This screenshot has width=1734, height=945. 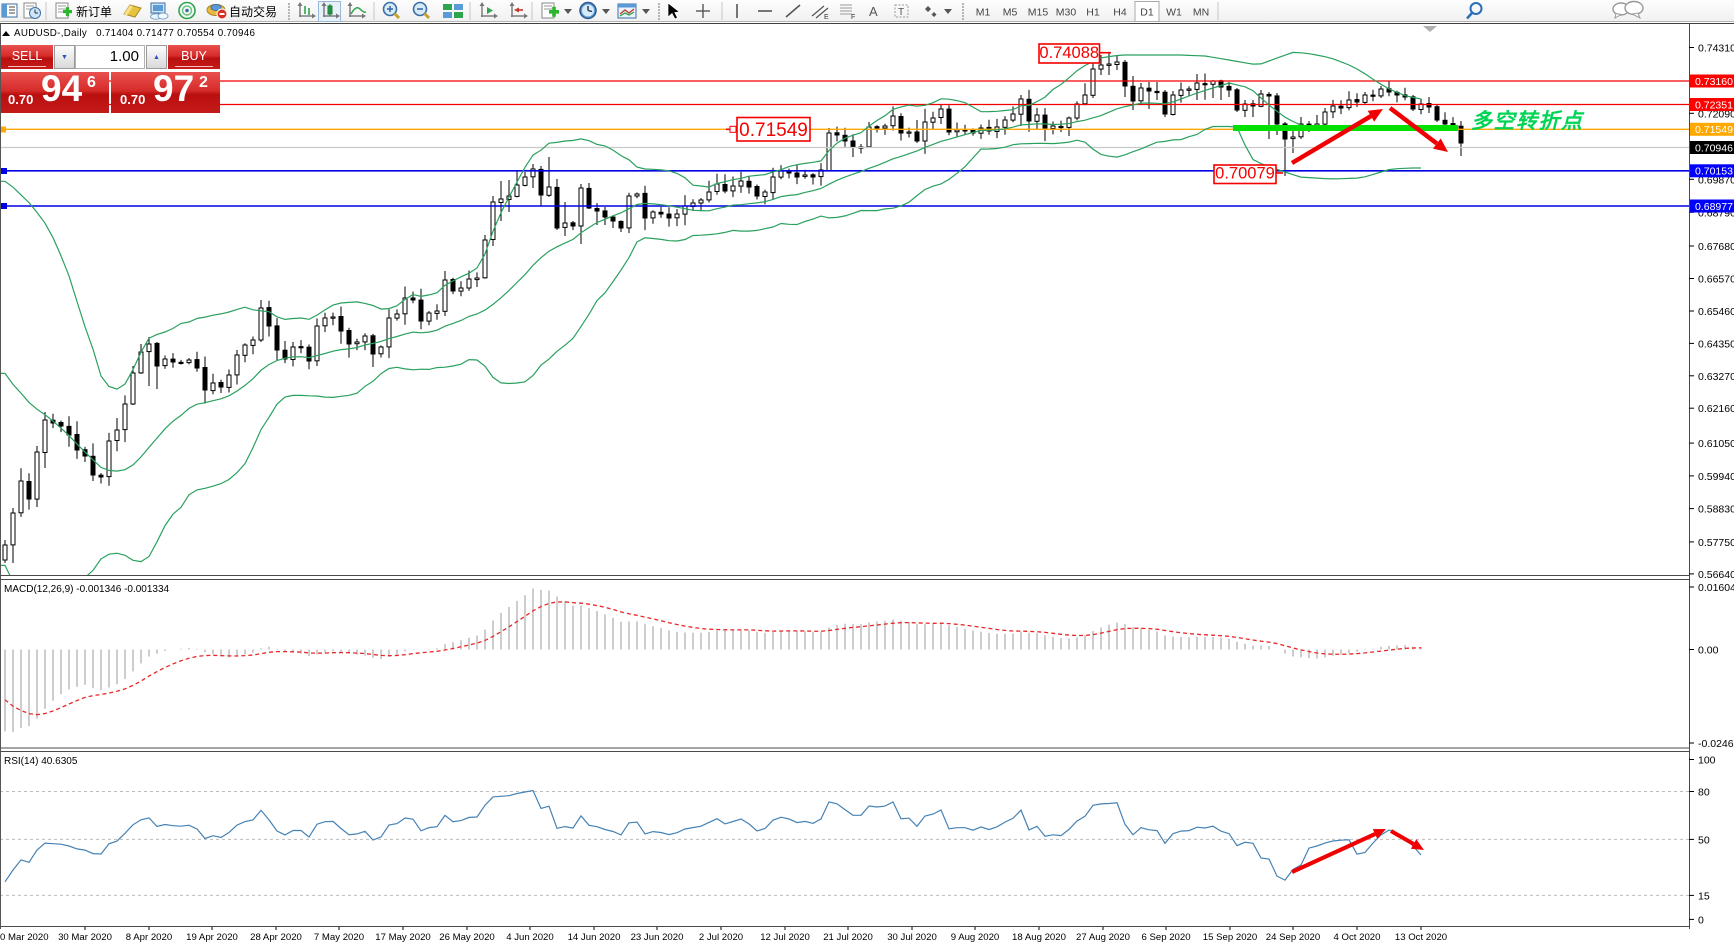 I want to click on svg-text: 0 Mar 2020, so click(x=24, y=937).